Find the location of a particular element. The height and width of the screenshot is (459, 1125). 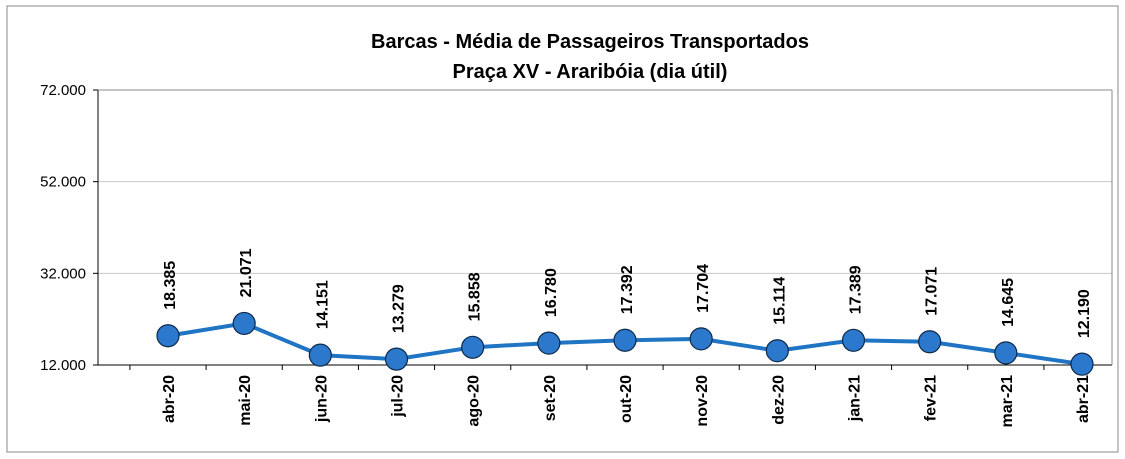

data-label: 12.190 is located at coordinates (1084, 313).